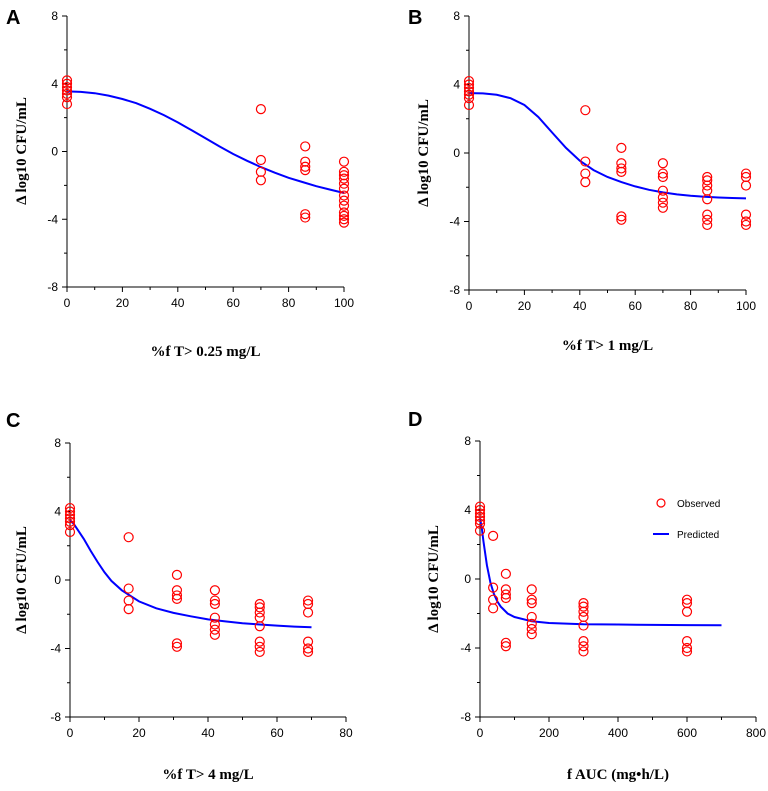 The width and height of the screenshot is (768, 791). Describe the element at coordinates (600, 572) in the screenshot. I see `predicted-curve` at that location.